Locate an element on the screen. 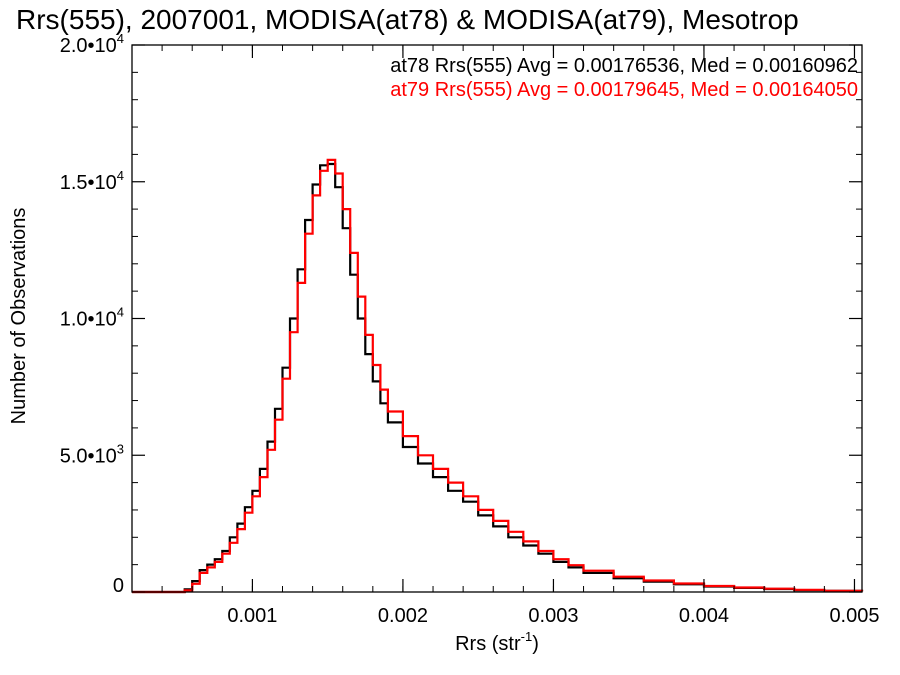 The width and height of the screenshot is (900, 675). x-tick-label: 0.005 is located at coordinates (854, 616).